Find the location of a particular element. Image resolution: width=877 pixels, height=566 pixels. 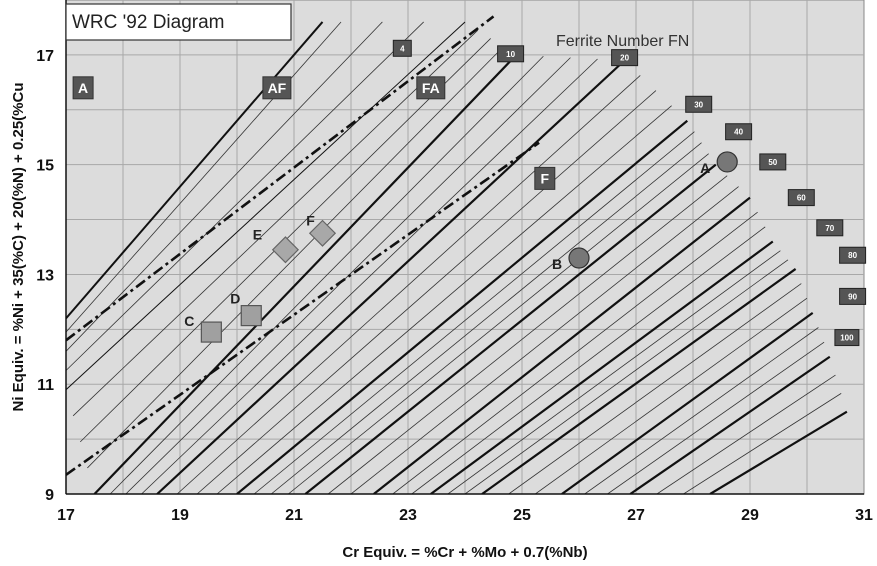

region-label-fa: FA is located at coordinates (431, 88).